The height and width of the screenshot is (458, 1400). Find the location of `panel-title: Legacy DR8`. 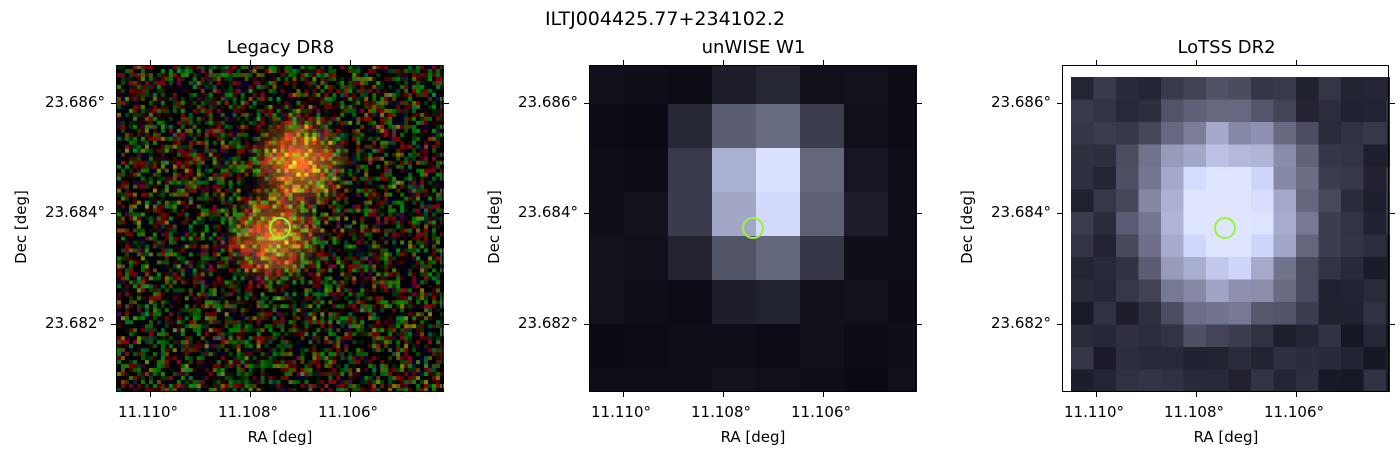

panel-title: Legacy DR8 is located at coordinates (280, 47).